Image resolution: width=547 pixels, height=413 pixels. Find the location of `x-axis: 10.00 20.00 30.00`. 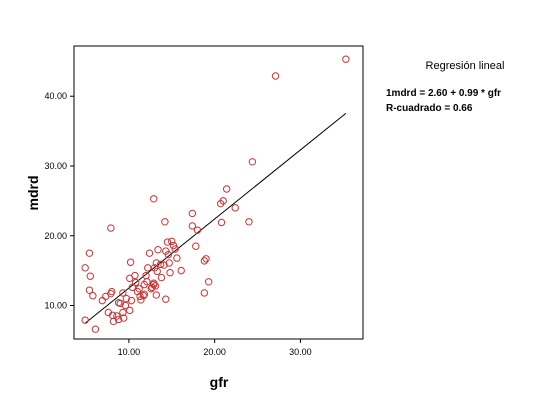

x-axis: 10.00 20.00 30.00 is located at coordinates (215, 348).